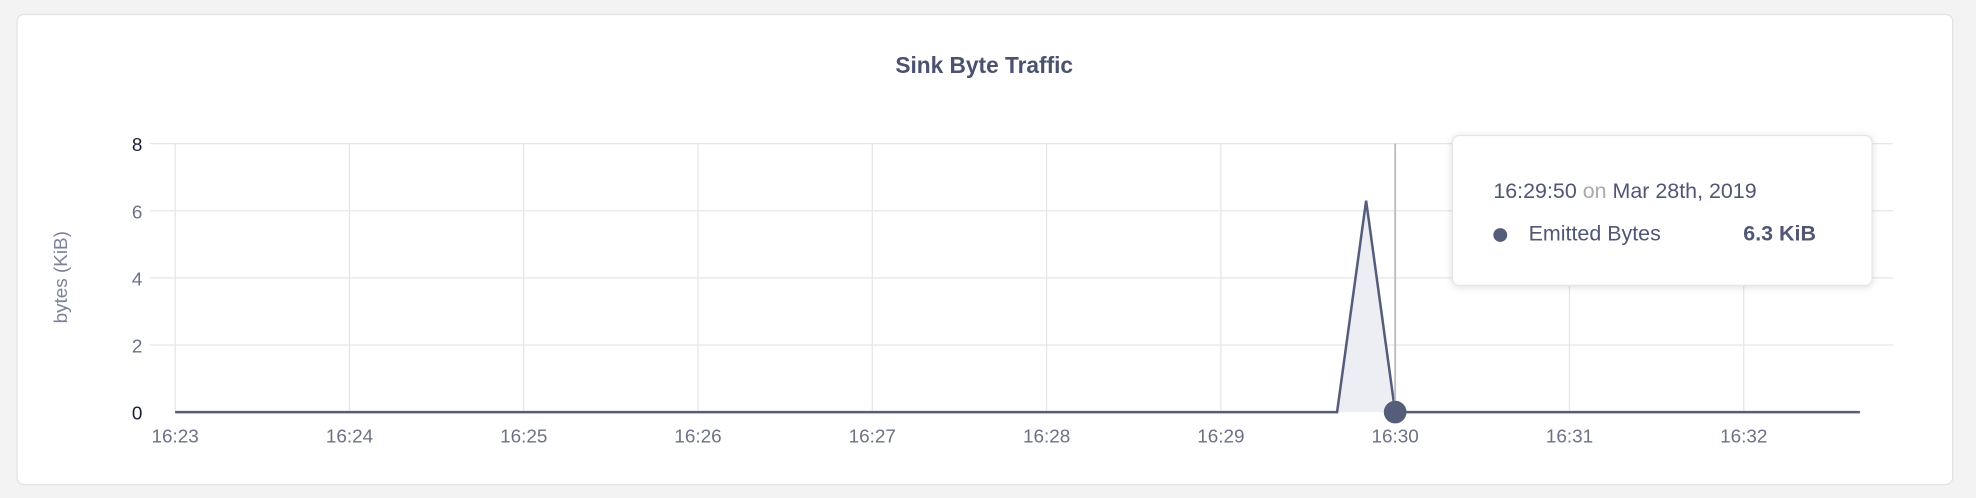 The width and height of the screenshot is (1976, 498). Describe the element at coordinates (349, 436) in the screenshot. I see `x-tick-label: 16:24` at that location.